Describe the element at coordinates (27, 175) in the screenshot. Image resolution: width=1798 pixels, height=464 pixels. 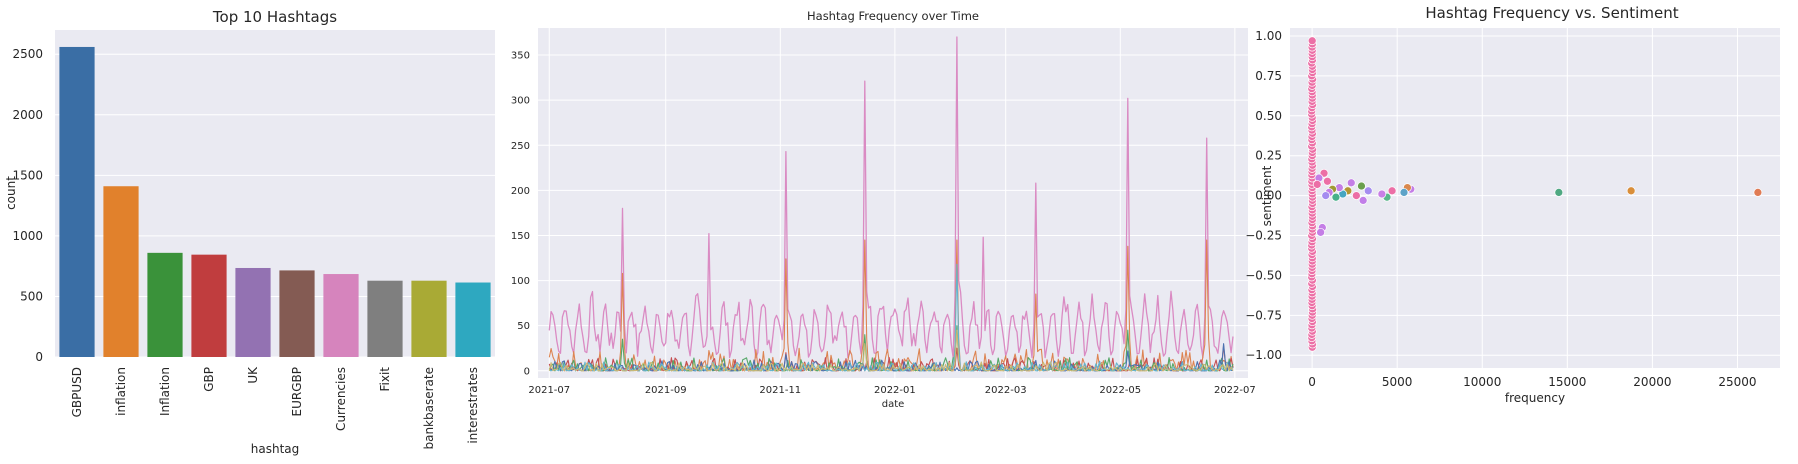
I see `bar-chart-y-tick-label: 1500` at that location.